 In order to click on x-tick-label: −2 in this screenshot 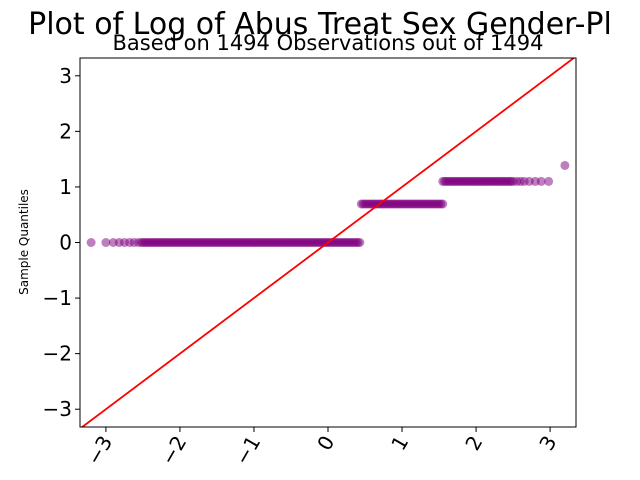, I will do `click(174, 451)`.